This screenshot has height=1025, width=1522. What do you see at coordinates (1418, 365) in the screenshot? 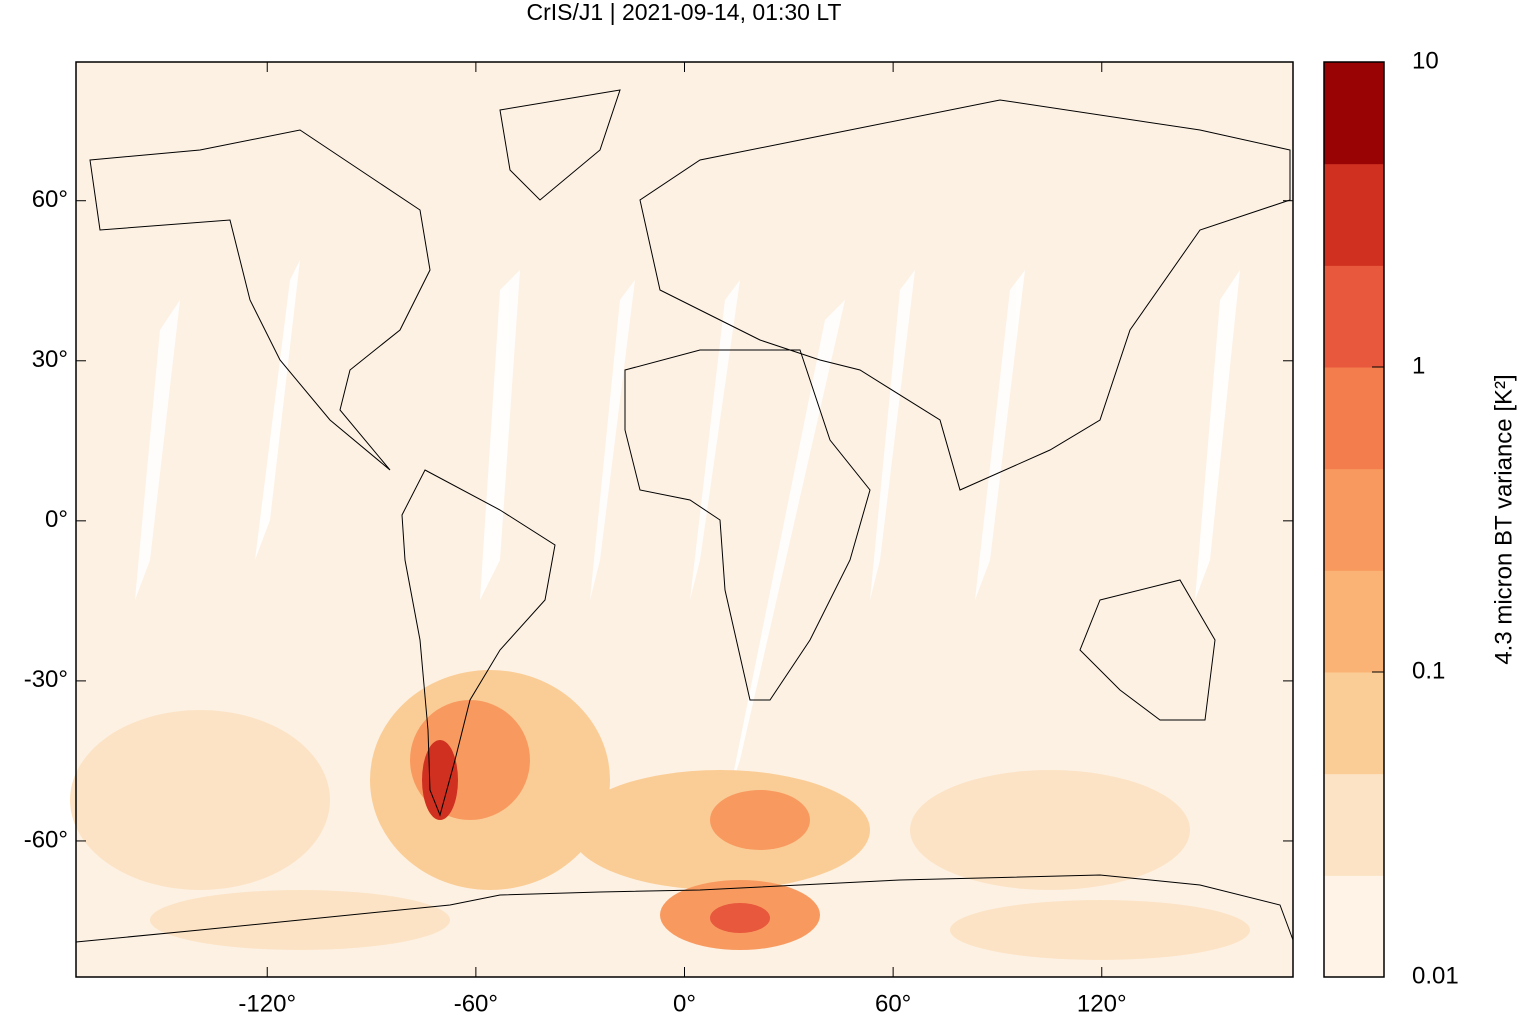
I see `colorbar-tick-label: 1` at bounding box center [1418, 365].